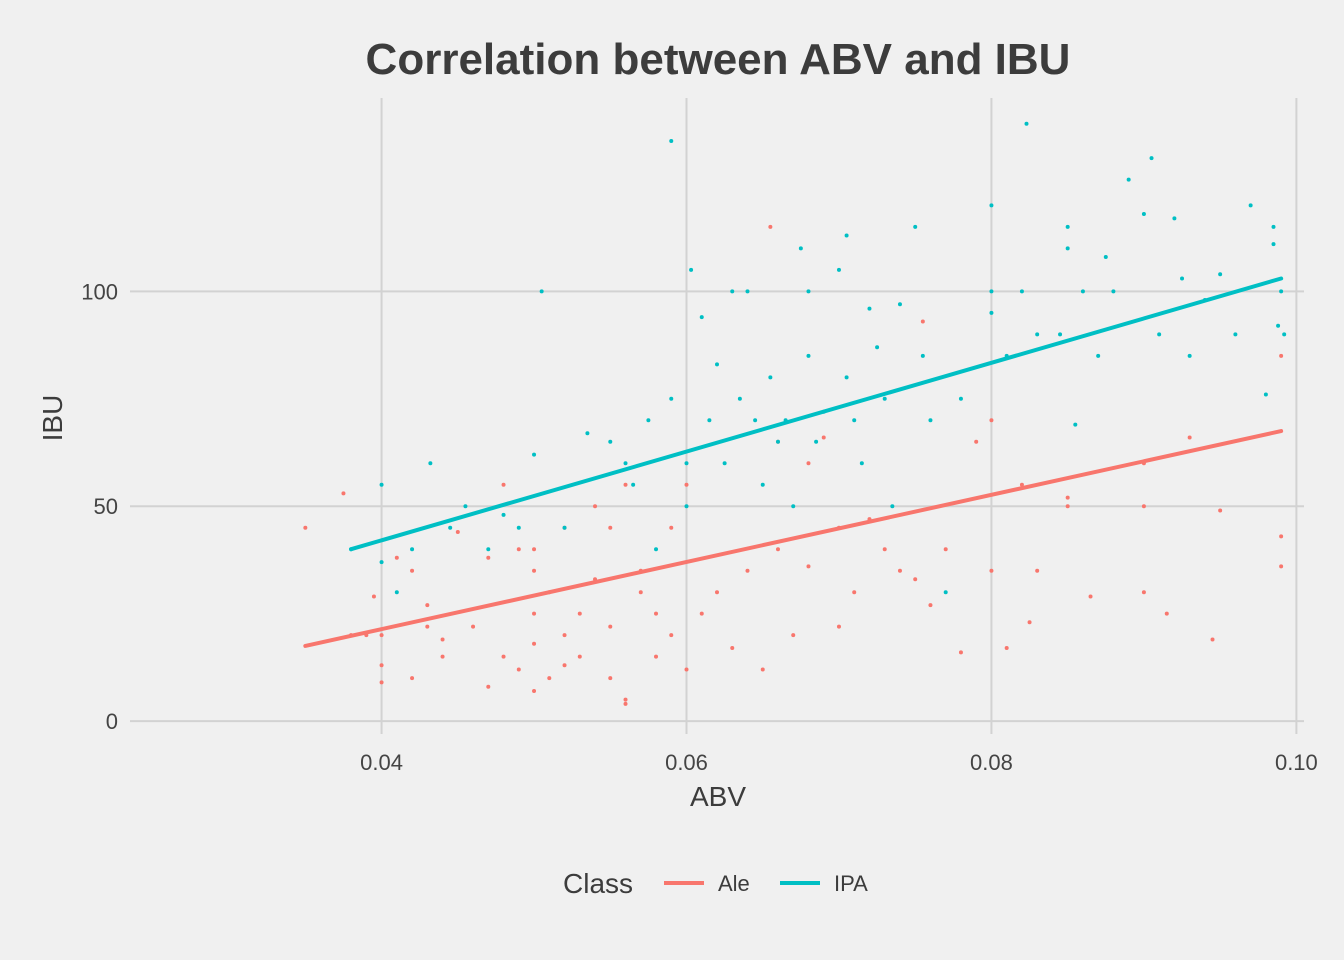 This screenshot has width=1344, height=960. Describe the element at coordinates (718, 796) in the screenshot. I see `x-axis-title: ABV` at that location.